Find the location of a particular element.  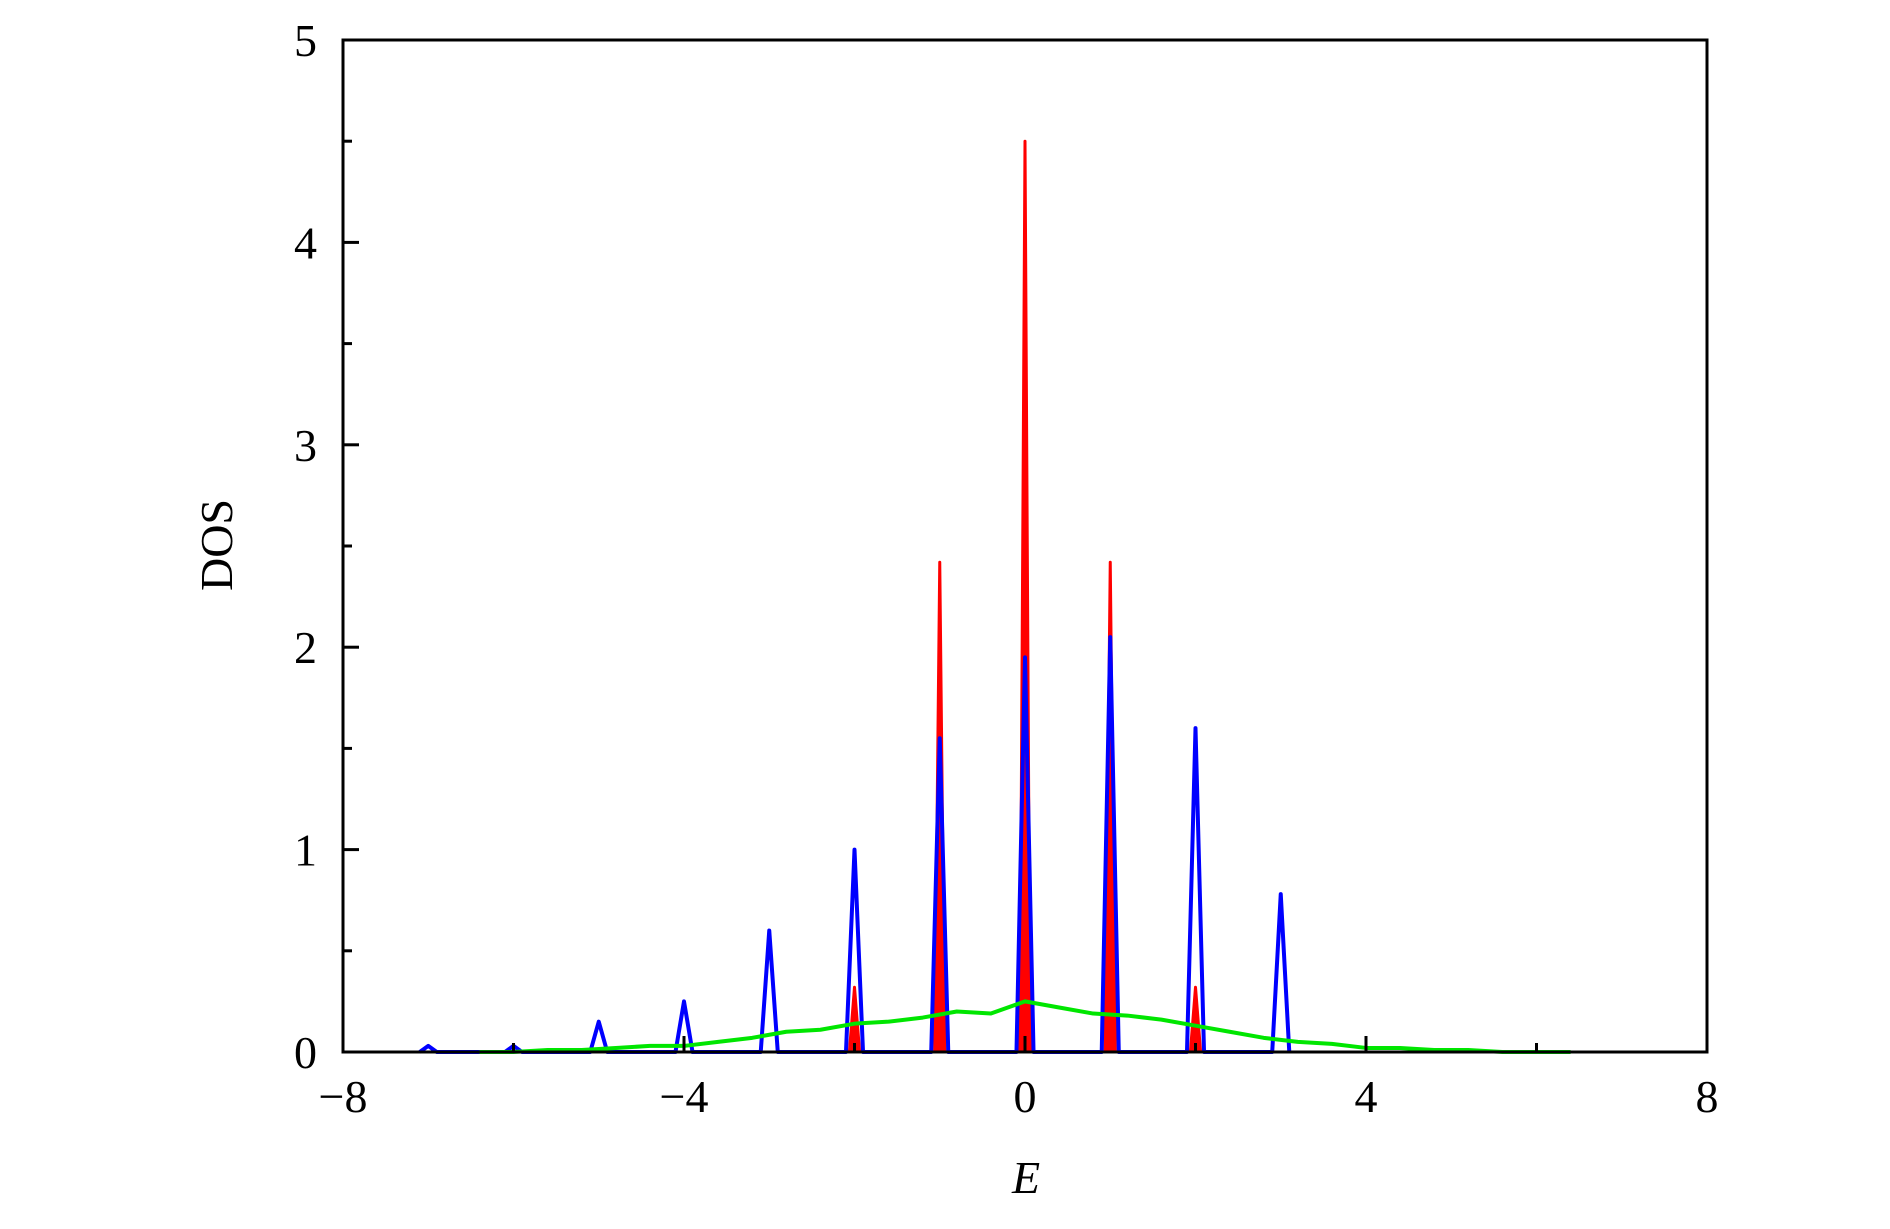

line is located at coordinates (1025, 1026).